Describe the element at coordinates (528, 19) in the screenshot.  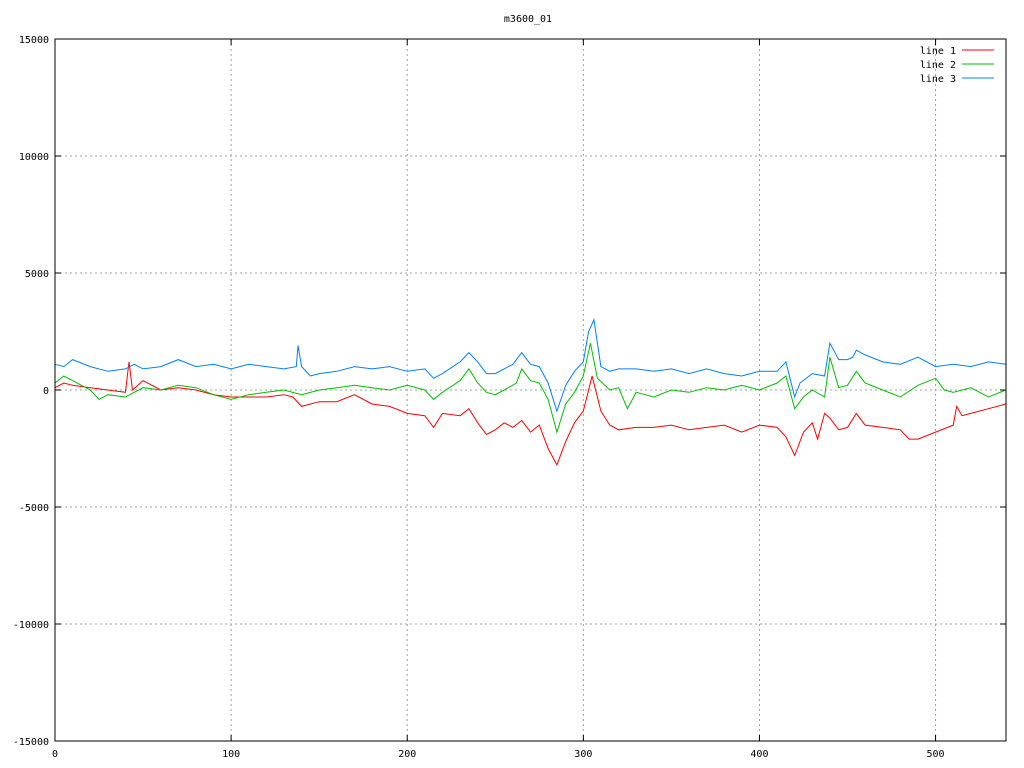
I see `chart-title: m3600_01` at that location.